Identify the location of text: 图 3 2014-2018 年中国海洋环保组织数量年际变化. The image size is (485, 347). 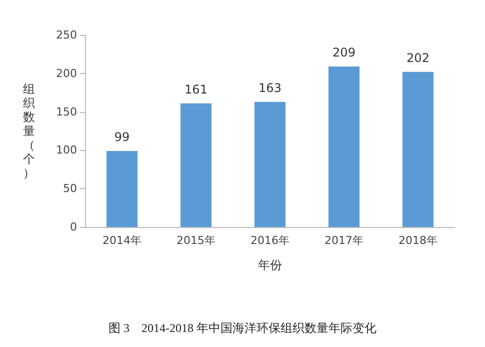
(242, 328).